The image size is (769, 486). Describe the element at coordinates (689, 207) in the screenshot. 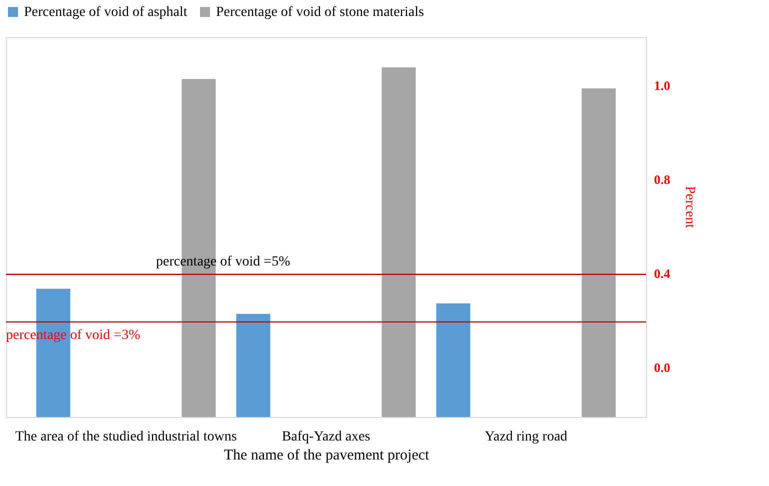

I see `y-axis-title: Percent` at that location.